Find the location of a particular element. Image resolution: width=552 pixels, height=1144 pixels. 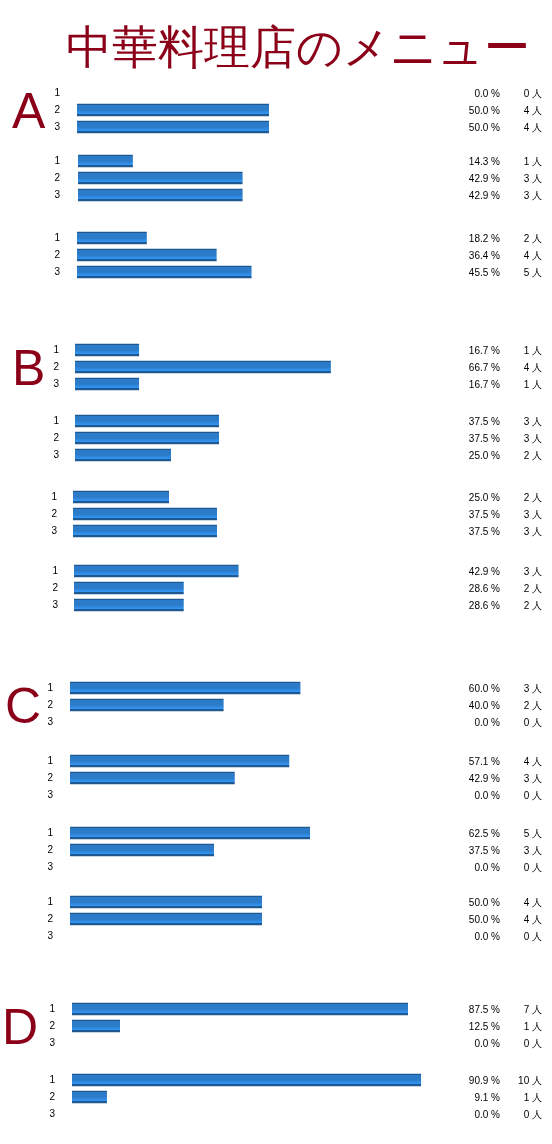

y-axis-title: D is located at coordinates (20, 1027).